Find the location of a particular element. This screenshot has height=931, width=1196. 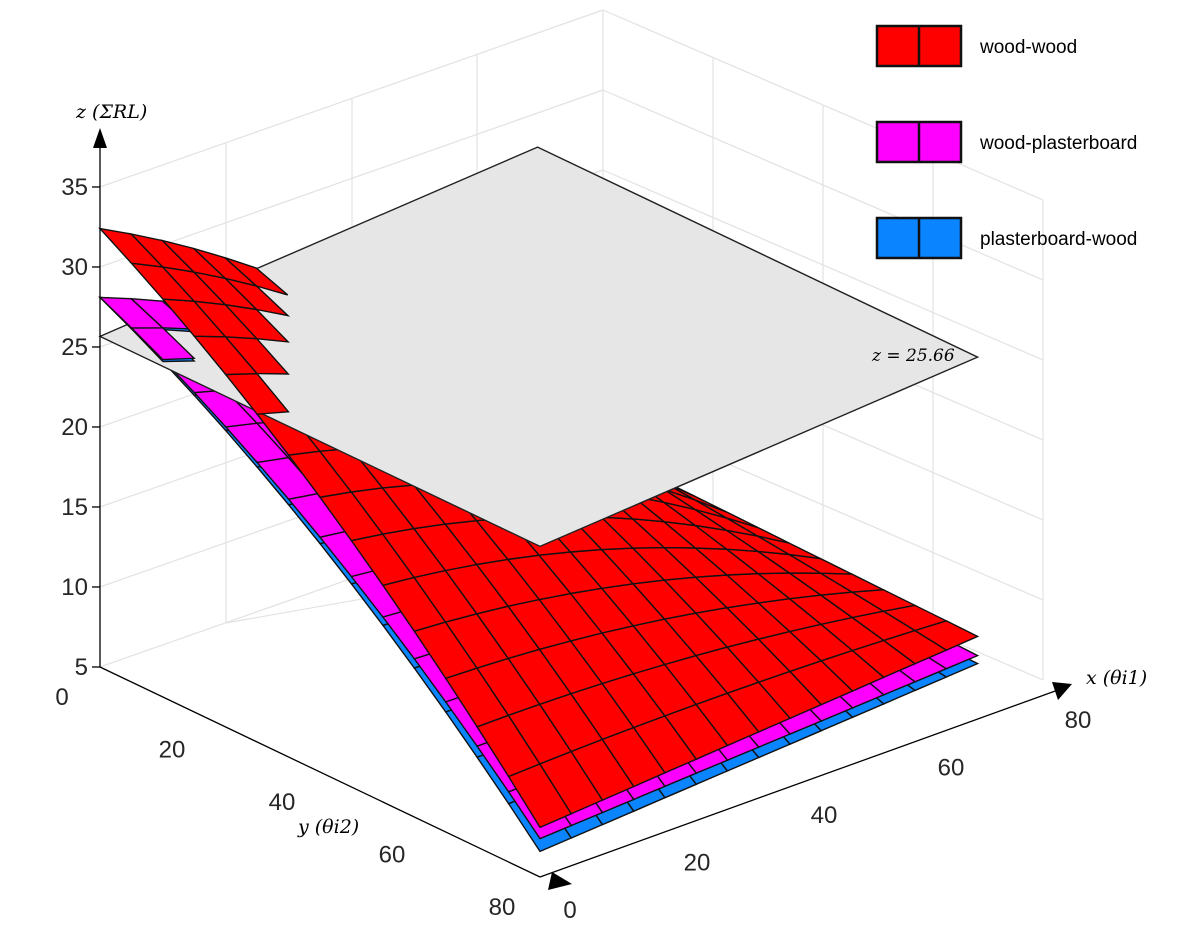

surface-wood-wood is located at coordinates (194, 321).